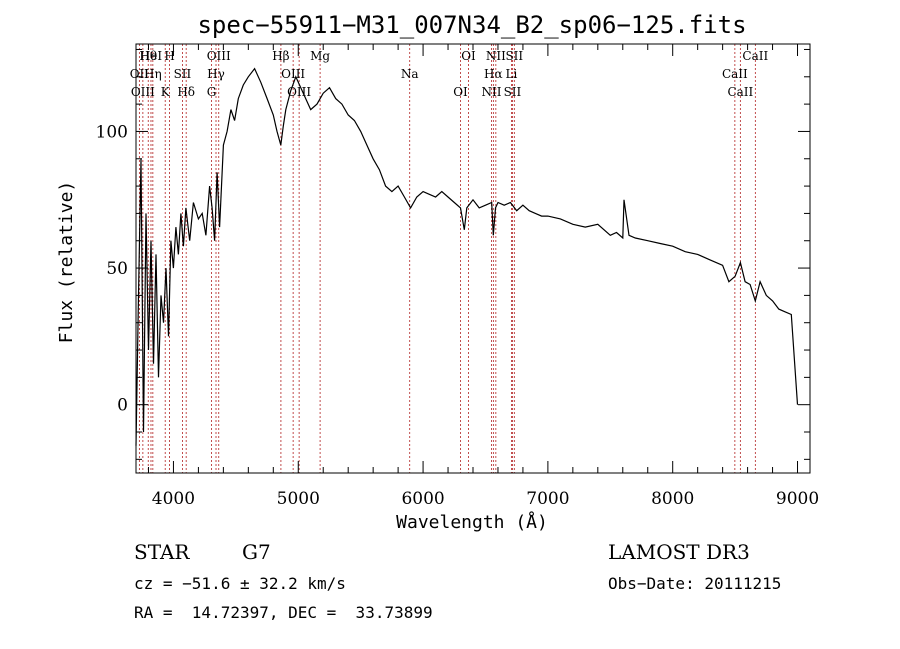 Image resolution: width=900 pixels, height=649 pixels. What do you see at coordinates (283, 612) in the screenshot?
I see `coordinates: RA = 14.72397, DEC = 33.73899` at bounding box center [283, 612].